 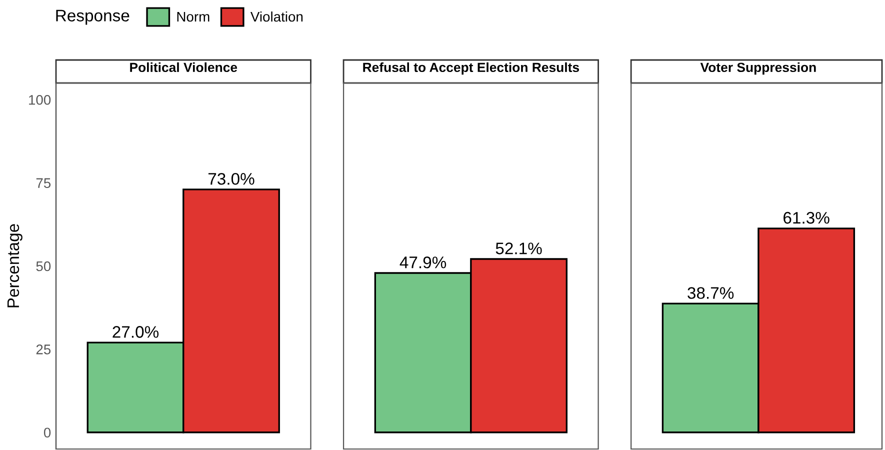 What do you see at coordinates (14, 266) in the screenshot?
I see `y-axis-title: Percentage` at bounding box center [14, 266].